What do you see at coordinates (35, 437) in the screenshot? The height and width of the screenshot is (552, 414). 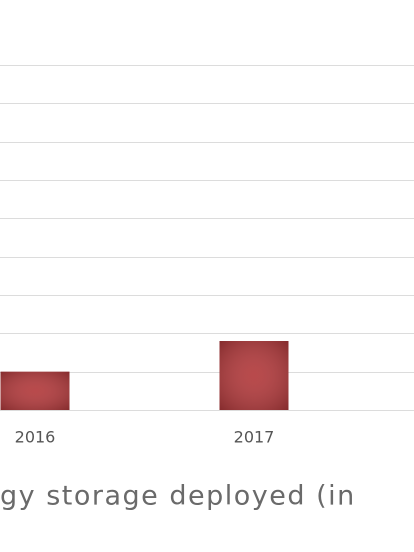 I see `x-tick-label: 2016` at bounding box center [35, 437].